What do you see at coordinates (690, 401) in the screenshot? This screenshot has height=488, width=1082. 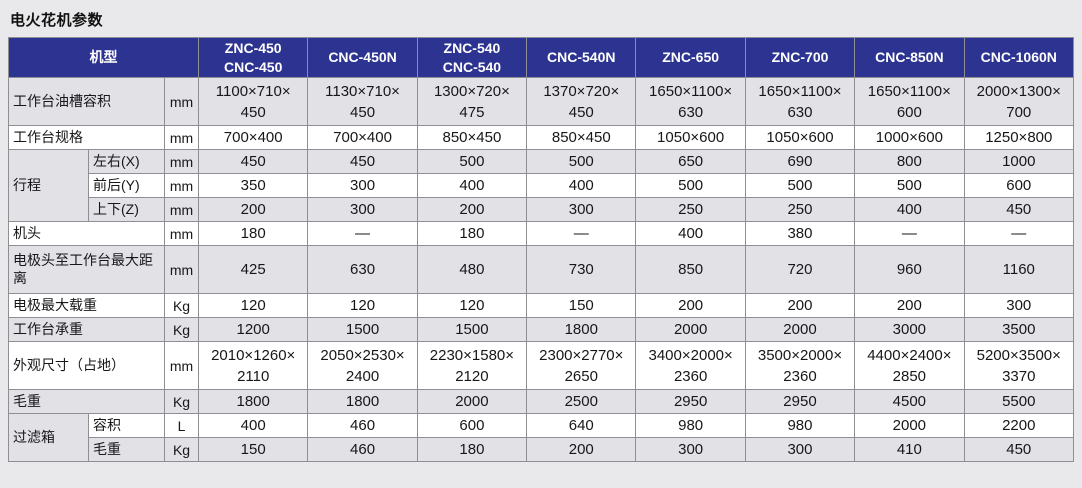 I see `value-cell: 2950` at bounding box center [690, 401].